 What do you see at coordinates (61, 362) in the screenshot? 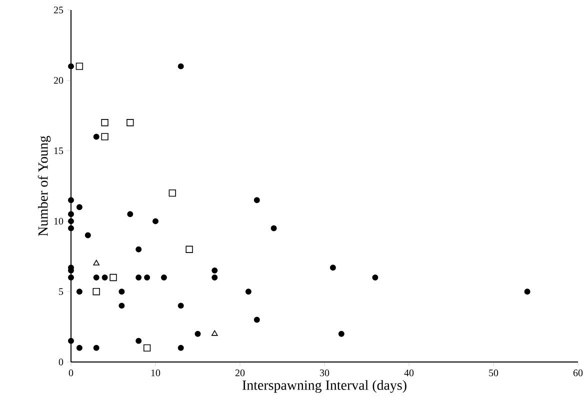
I see `y-tick-label: 0` at bounding box center [61, 362].